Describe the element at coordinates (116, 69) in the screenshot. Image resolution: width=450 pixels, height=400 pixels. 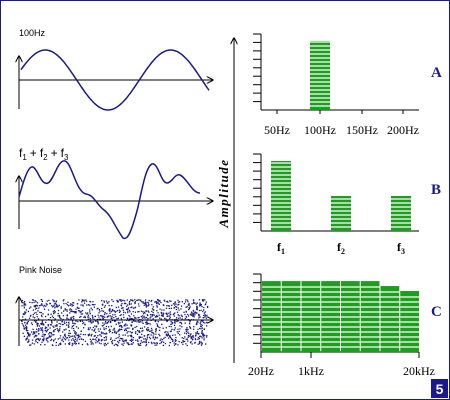
I see `sine-waveform-panel: 100Hz` at that location.